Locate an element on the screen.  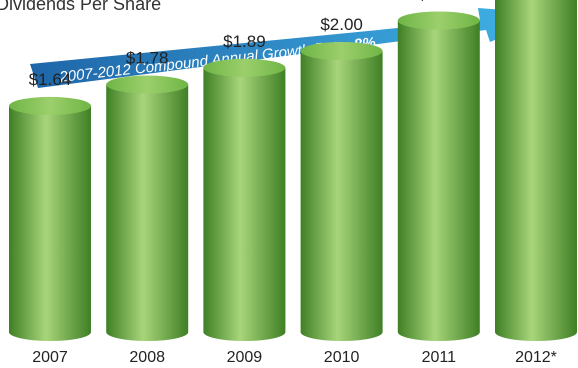
category-label: 2012* is located at coordinates (536, 357).